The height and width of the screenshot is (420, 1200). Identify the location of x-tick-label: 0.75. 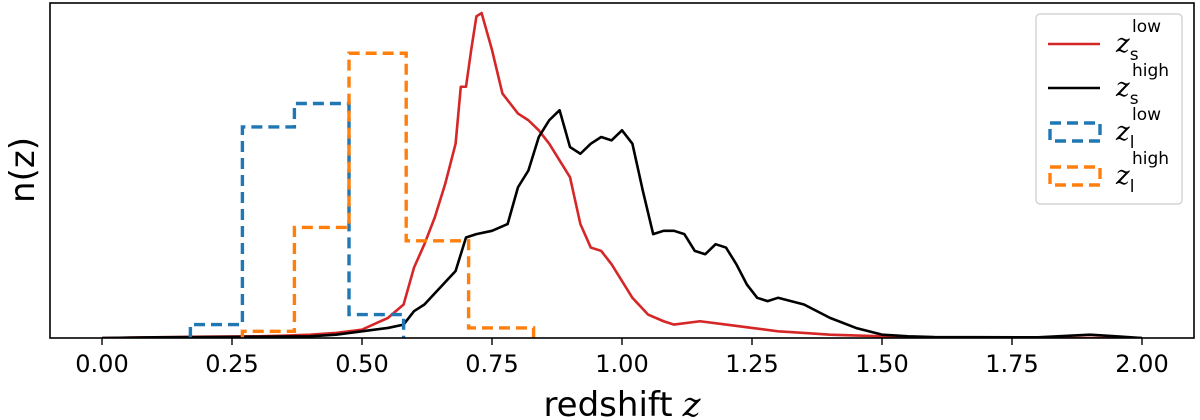
(491, 364).